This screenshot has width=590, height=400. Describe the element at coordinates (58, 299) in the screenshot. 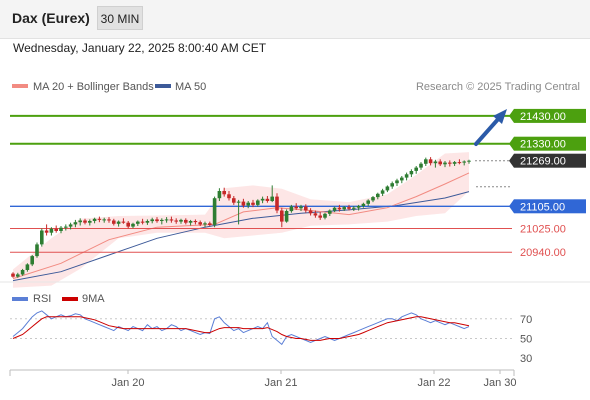

I see `rsi-legend: RSI 9MA` at that location.